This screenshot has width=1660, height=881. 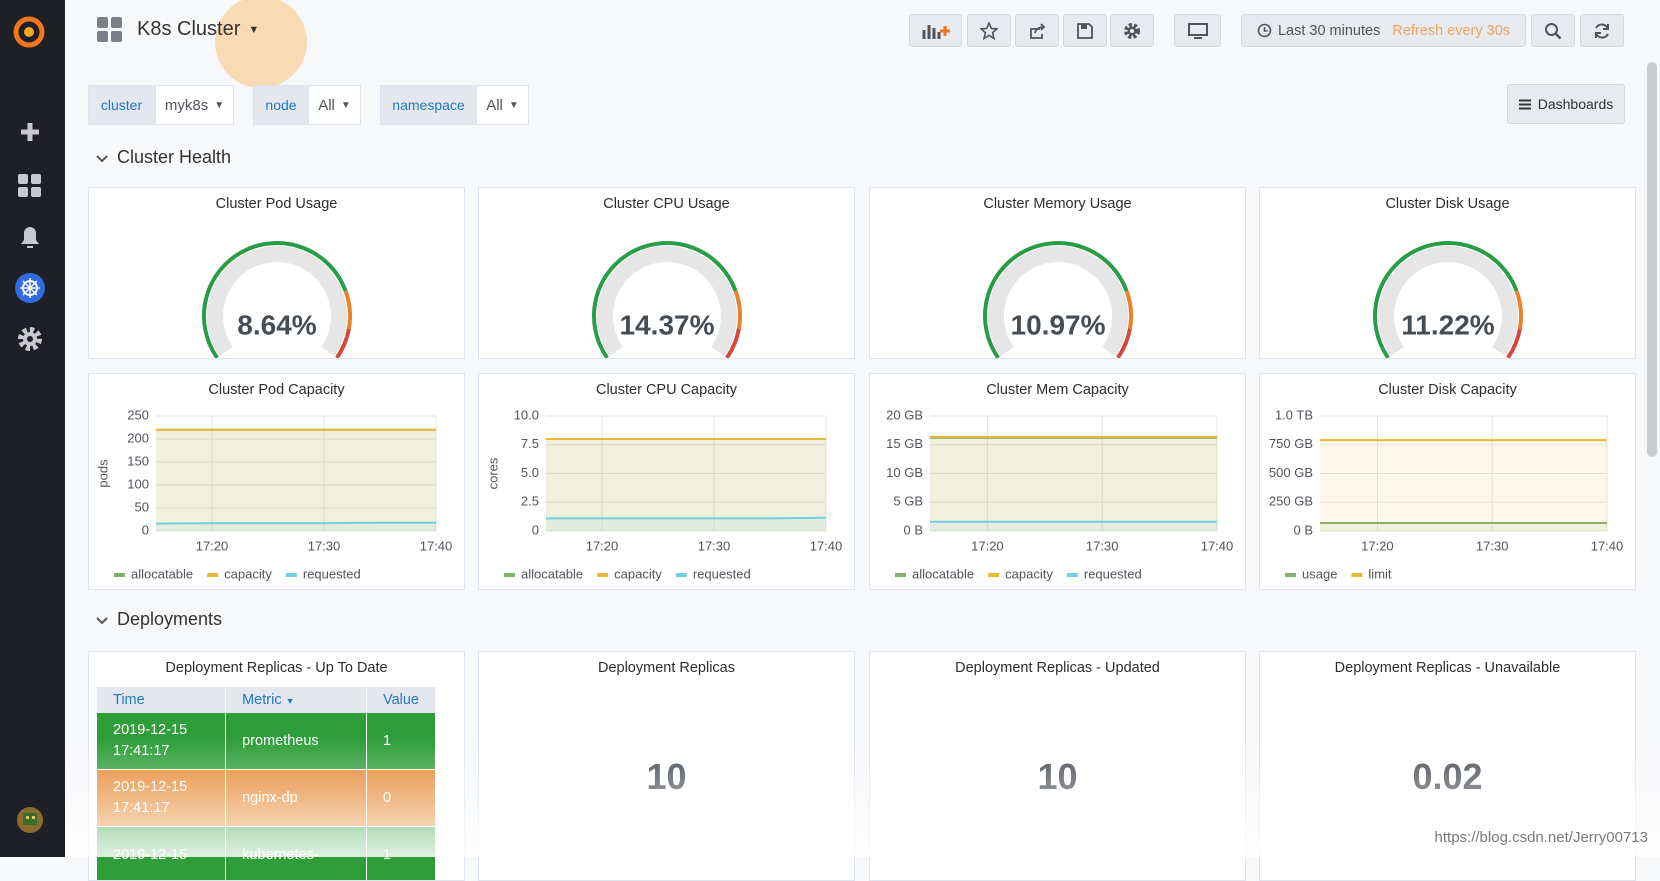 What do you see at coordinates (1383, 30) in the screenshot?
I see `time-picker: Last 30 minutes Refresh every 30s` at bounding box center [1383, 30].